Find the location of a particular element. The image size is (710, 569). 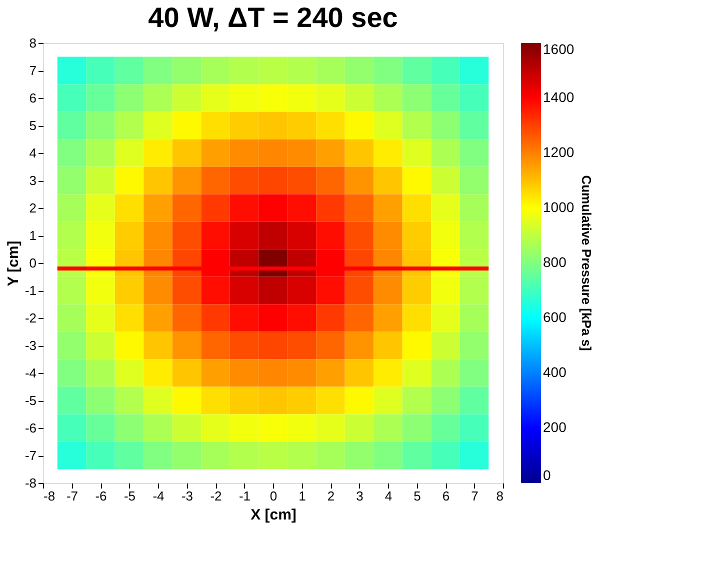

x-tick-label: -8 is located at coordinates (50, 496).